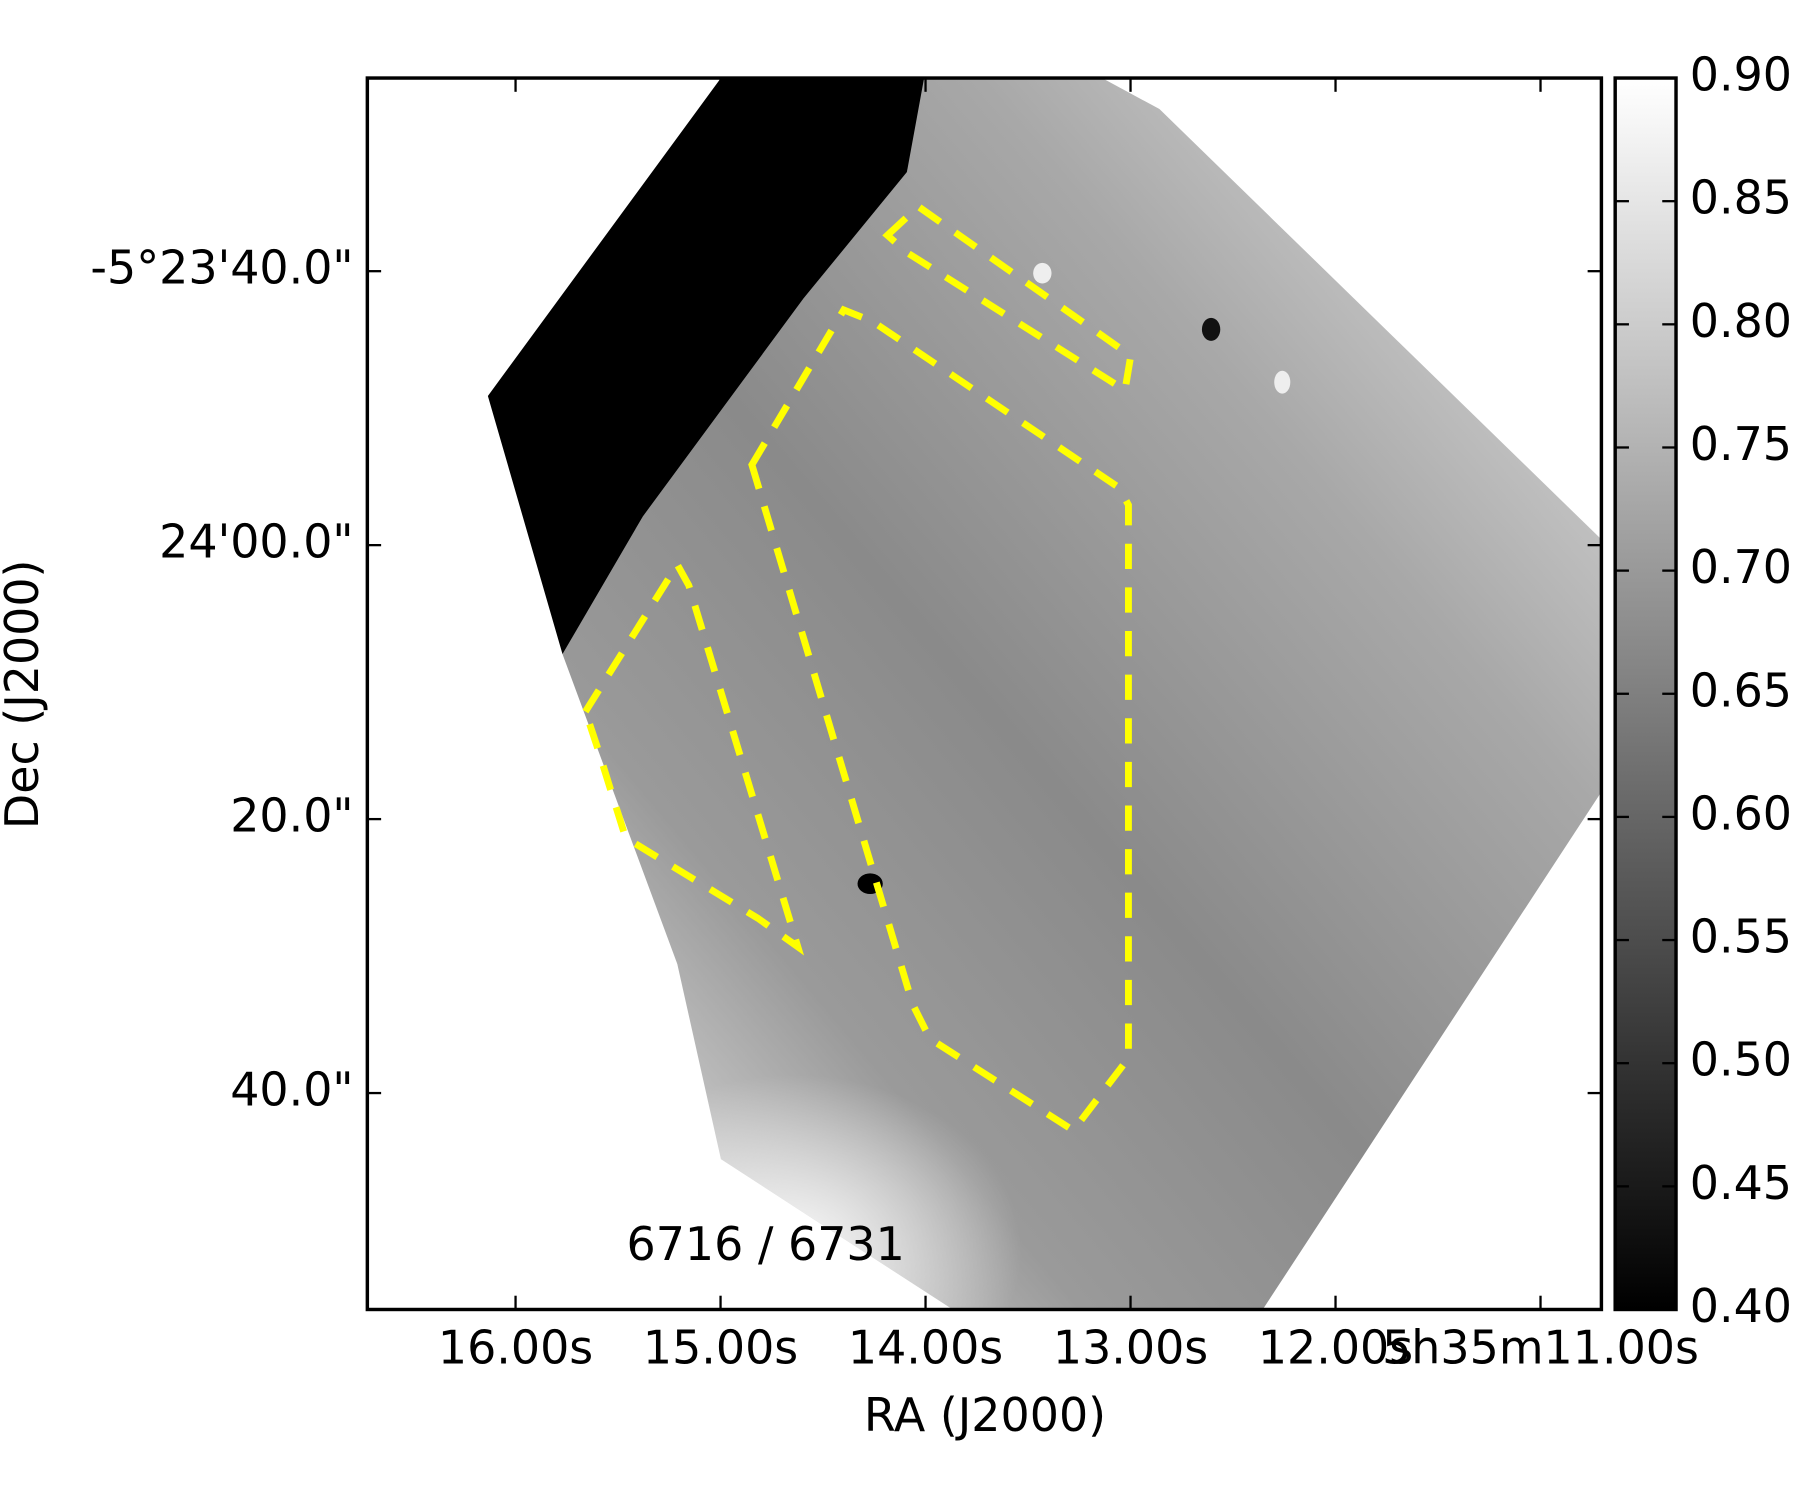 The width and height of the screenshot is (1800, 1500). What do you see at coordinates (1741, 690) in the screenshot?
I see `colorbar-tick-label: 0.65` at bounding box center [1741, 690].